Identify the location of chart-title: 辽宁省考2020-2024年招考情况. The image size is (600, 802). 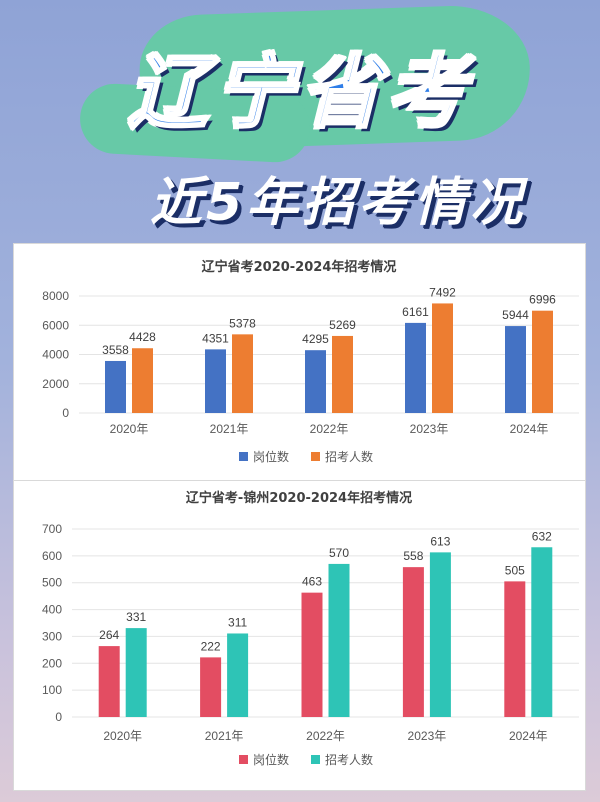
(299, 267).